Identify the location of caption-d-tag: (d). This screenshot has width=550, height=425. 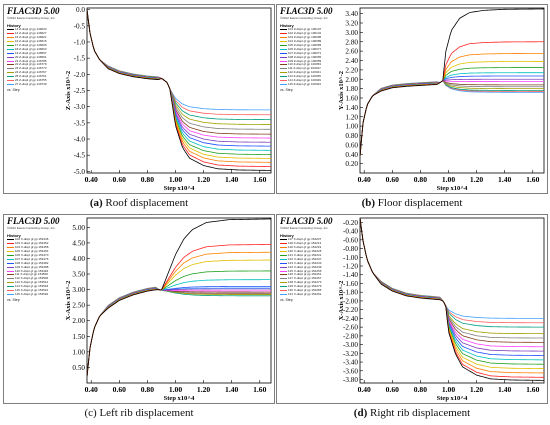
(360, 413).